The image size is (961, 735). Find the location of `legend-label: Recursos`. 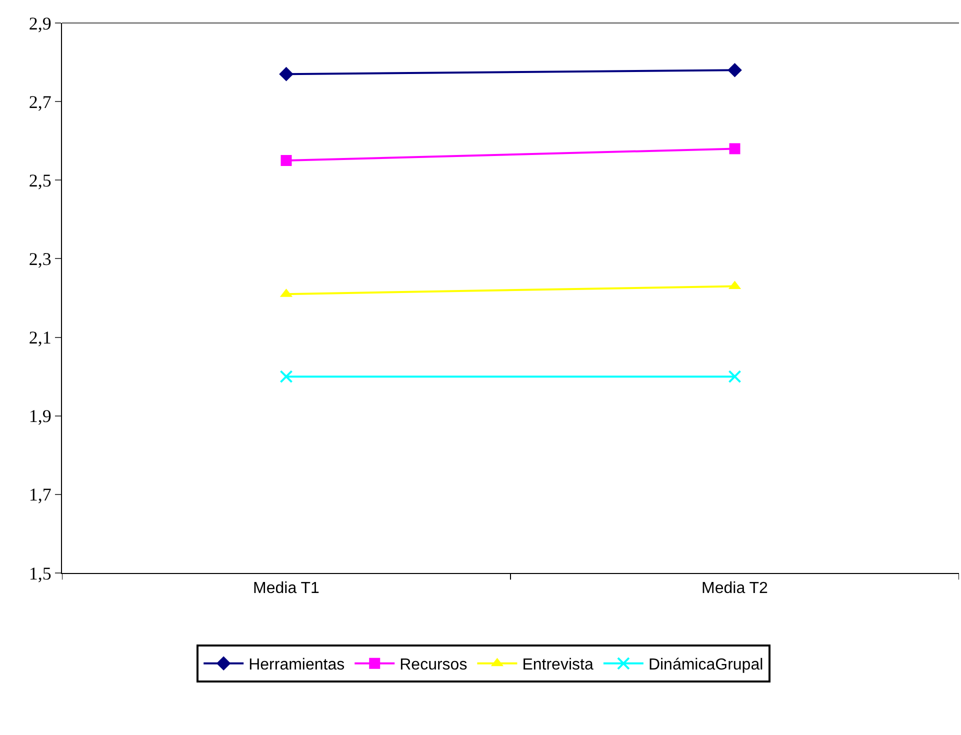

legend-label: Recursos is located at coordinates (434, 665).